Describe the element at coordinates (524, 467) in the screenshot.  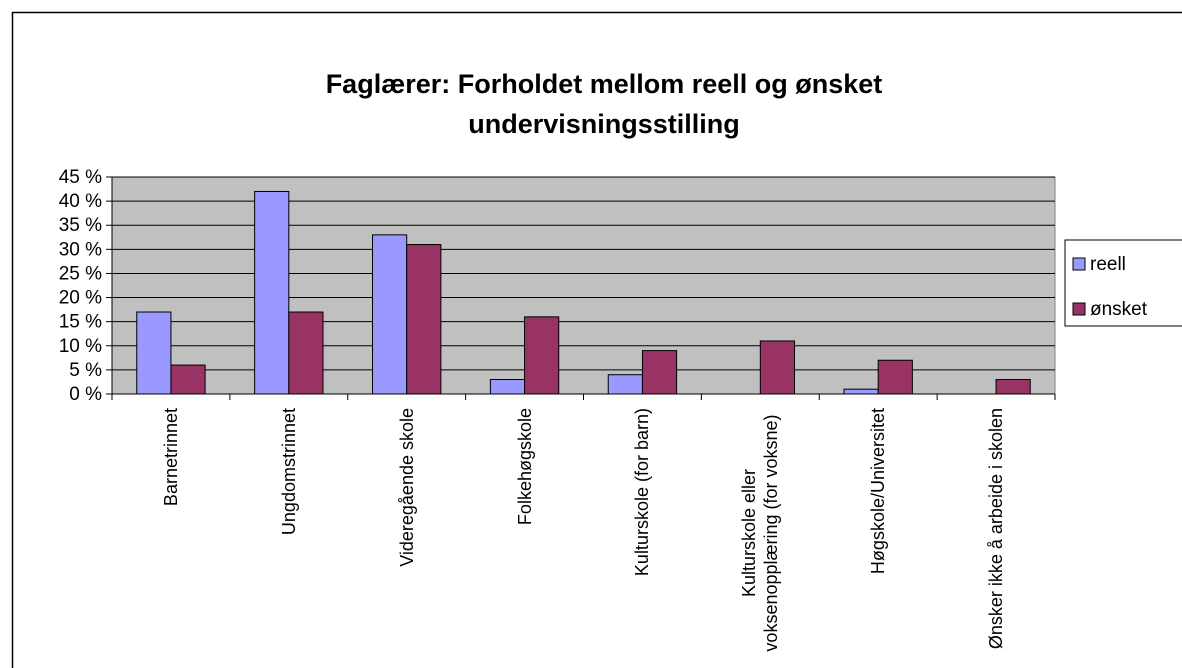
I see `x-tick-label: Folkehøgskole` at that location.